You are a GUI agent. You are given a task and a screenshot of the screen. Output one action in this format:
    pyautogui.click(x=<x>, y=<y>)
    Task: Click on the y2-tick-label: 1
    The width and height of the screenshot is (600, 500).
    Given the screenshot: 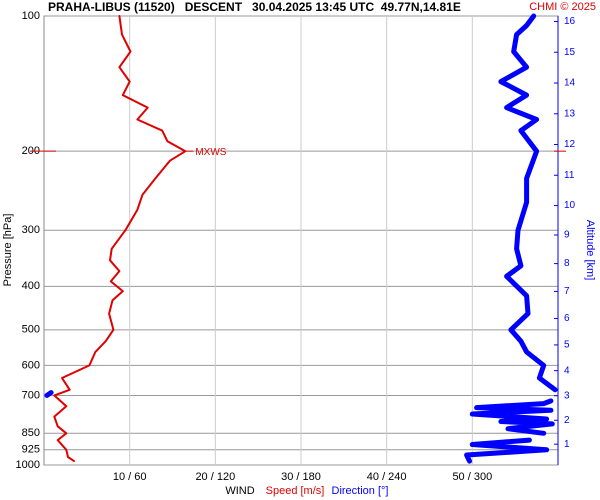 What is the action you would take?
    pyautogui.click(x=567, y=444)
    